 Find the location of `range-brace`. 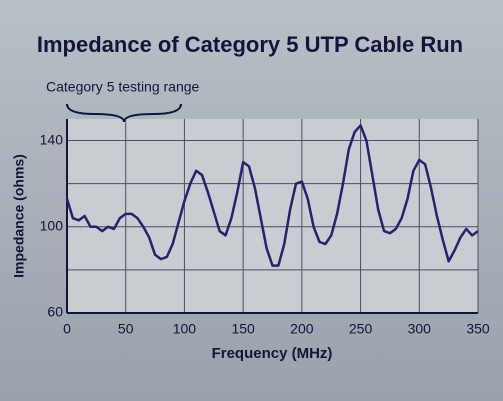

range-brace is located at coordinates (124, 113).